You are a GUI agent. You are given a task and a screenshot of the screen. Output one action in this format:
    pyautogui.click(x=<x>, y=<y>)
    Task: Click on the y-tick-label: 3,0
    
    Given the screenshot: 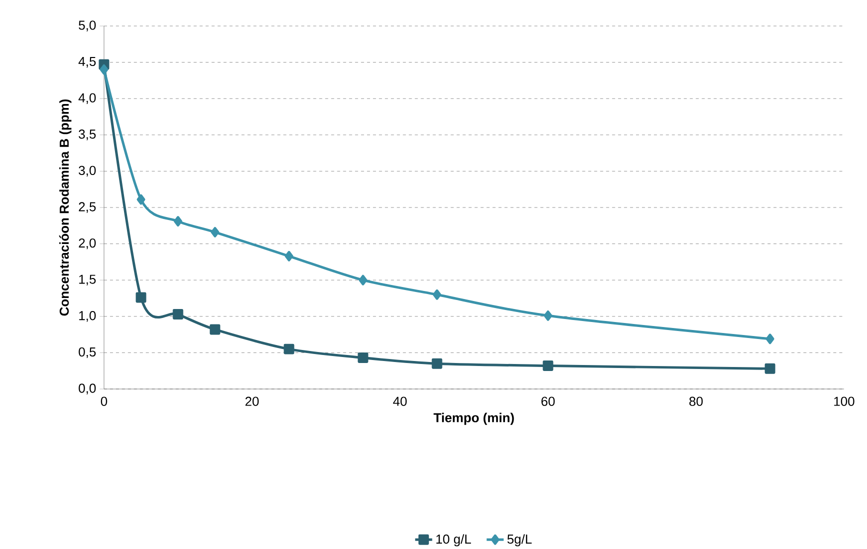 What is the action you would take?
    pyautogui.click(x=87, y=171)
    